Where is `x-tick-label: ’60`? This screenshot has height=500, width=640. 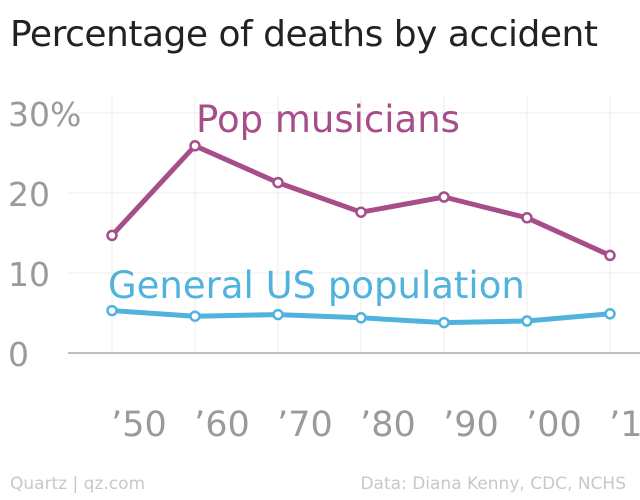 x-tick-label: ’60 is located at coordinates (222, 425).